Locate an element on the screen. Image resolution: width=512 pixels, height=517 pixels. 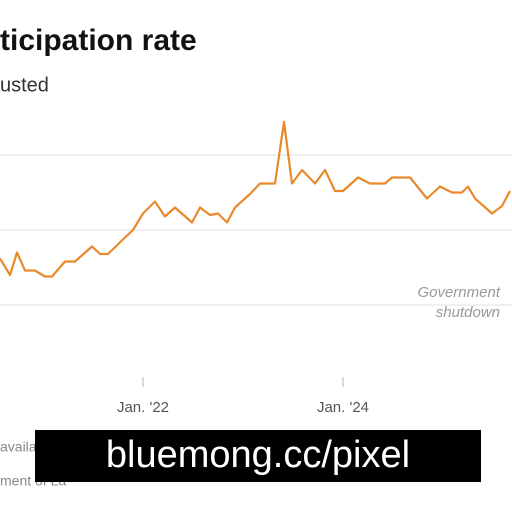
chart-title: ticipation rate is located at coordinates (98, 40).